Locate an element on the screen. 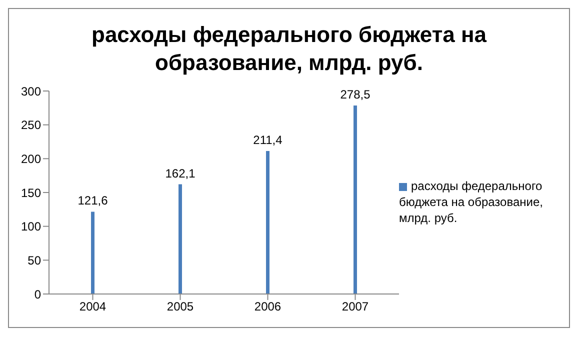 The width and height of the screenshot is (578, 337). x-tick-label: 2004 is located at coordinates (92, 307).